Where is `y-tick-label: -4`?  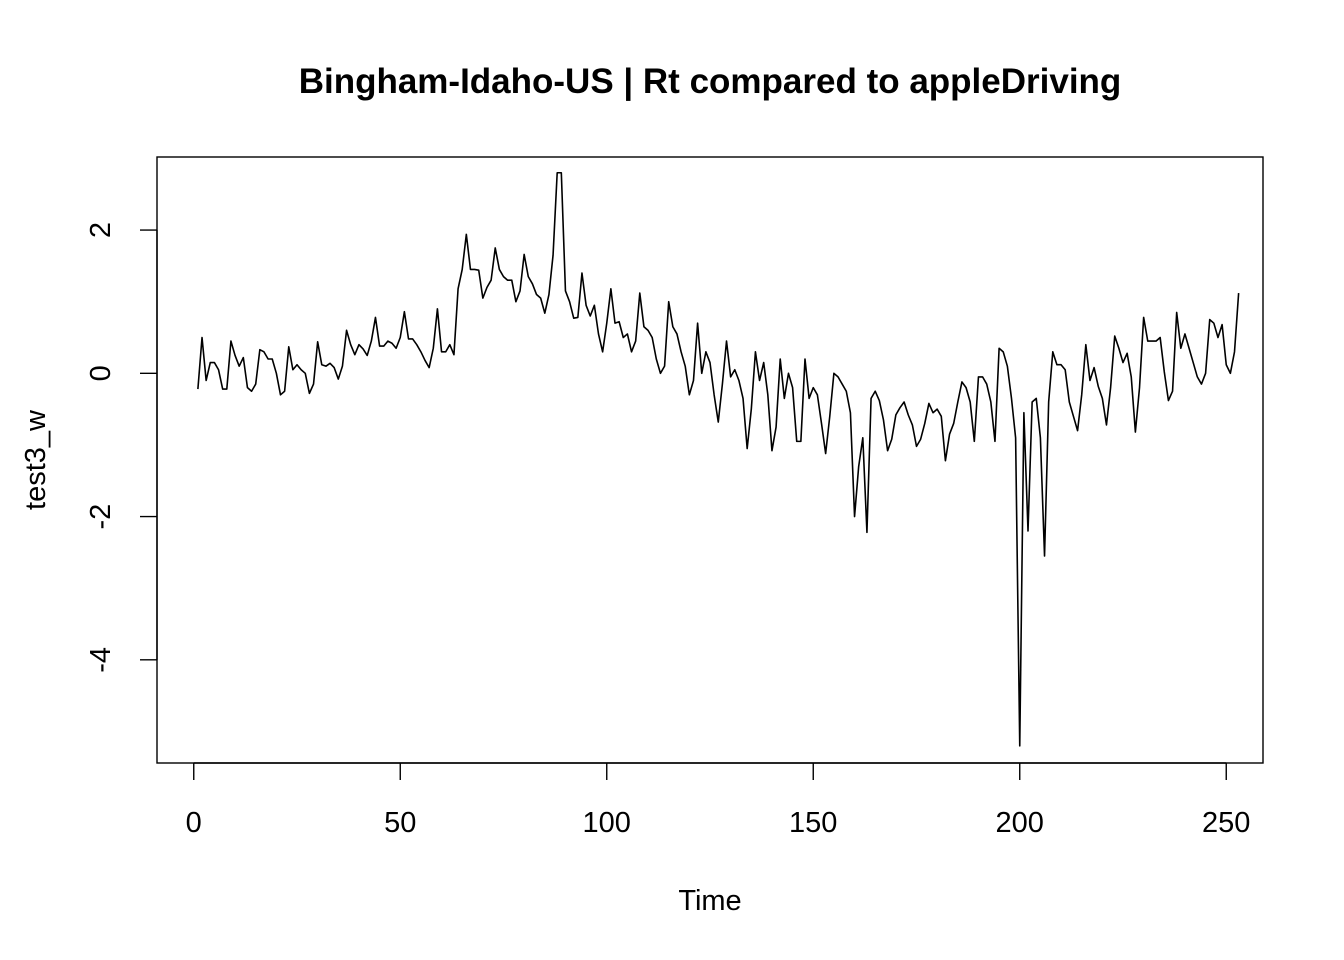
y-tick-label: -4 is located at coordinates (101, 660).